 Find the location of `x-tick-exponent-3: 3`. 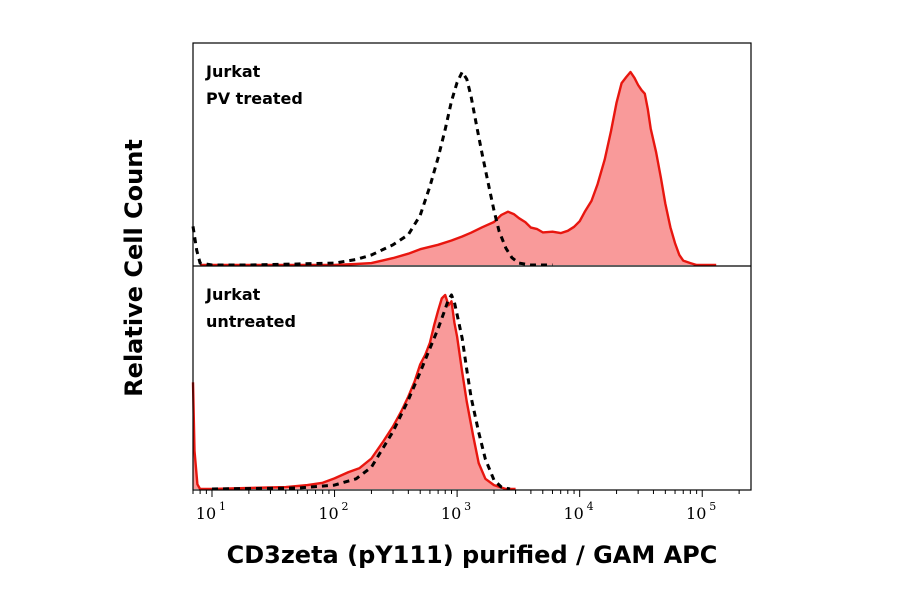

x-tick-exponent-3: 3 is located at coordinates (467, 506).